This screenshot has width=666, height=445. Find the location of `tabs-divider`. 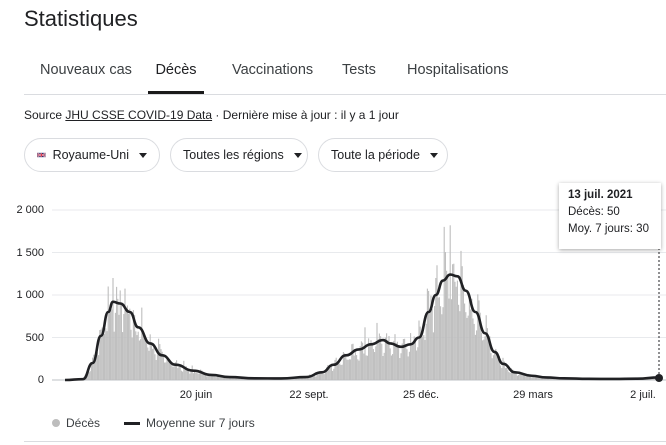

tabs-divider is located at coordinates (345, 94).